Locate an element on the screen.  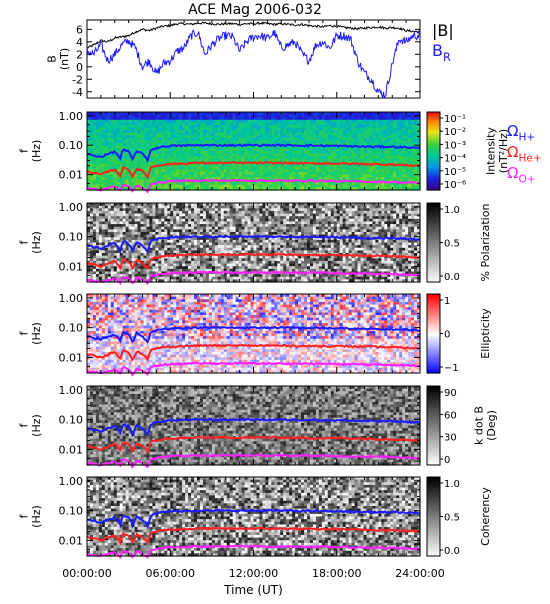
colorbar-tick-label: 10⁻⁶ is located at coordinates (455, 185).